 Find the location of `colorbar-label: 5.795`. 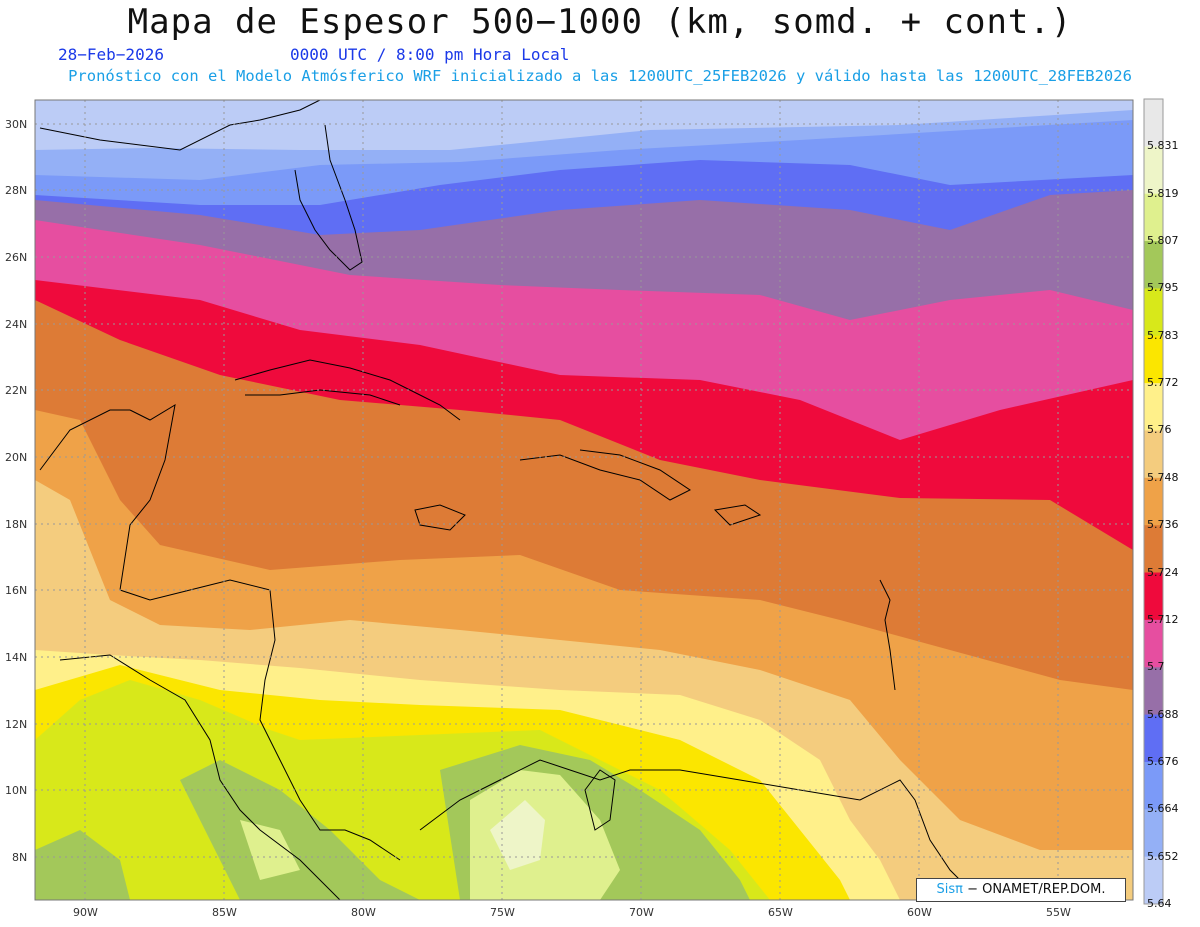

colorbar-label: 5.795 is located at coordinates (1163, 288).